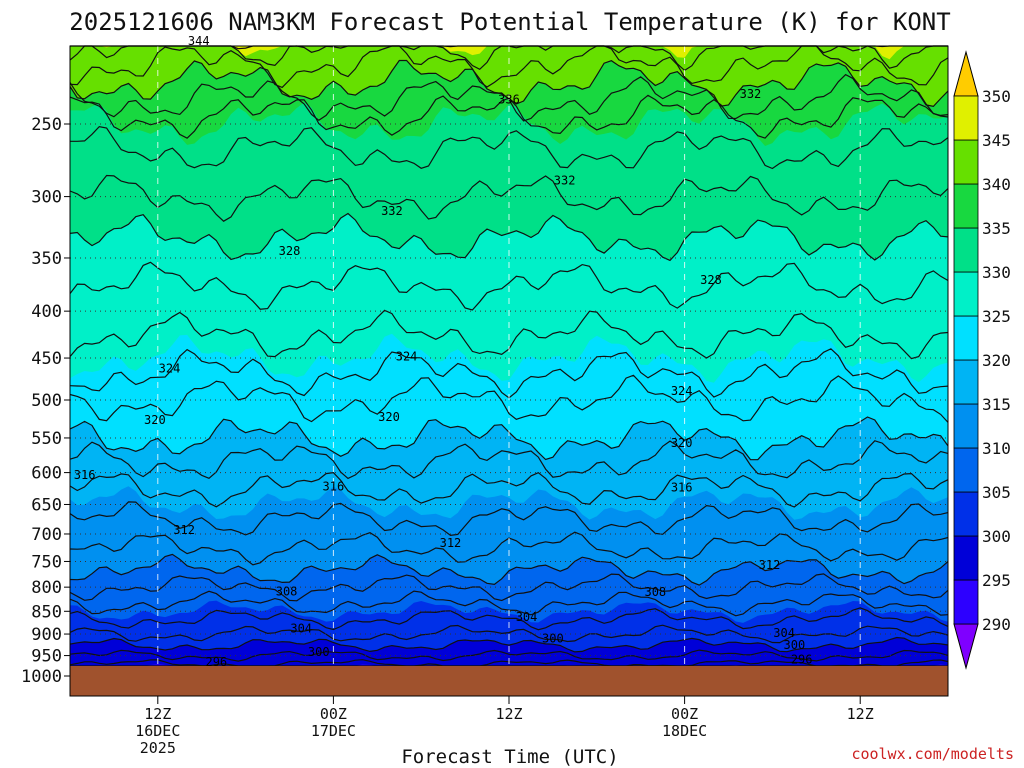 This screenshot has width=1024, height=768. What do you see at coordinates (996, 316) in the screenshot?
I see `colorbar-label: 325` at bounding box center [996, 316].